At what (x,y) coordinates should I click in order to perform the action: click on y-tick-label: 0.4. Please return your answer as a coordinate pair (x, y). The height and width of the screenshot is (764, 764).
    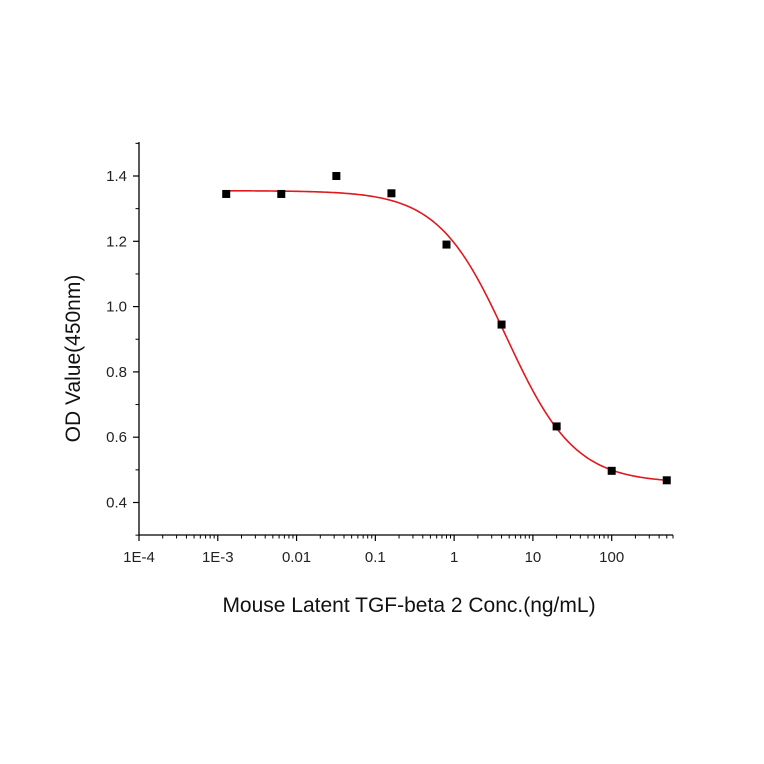
    Looking at the image, I should click on (116, 503).